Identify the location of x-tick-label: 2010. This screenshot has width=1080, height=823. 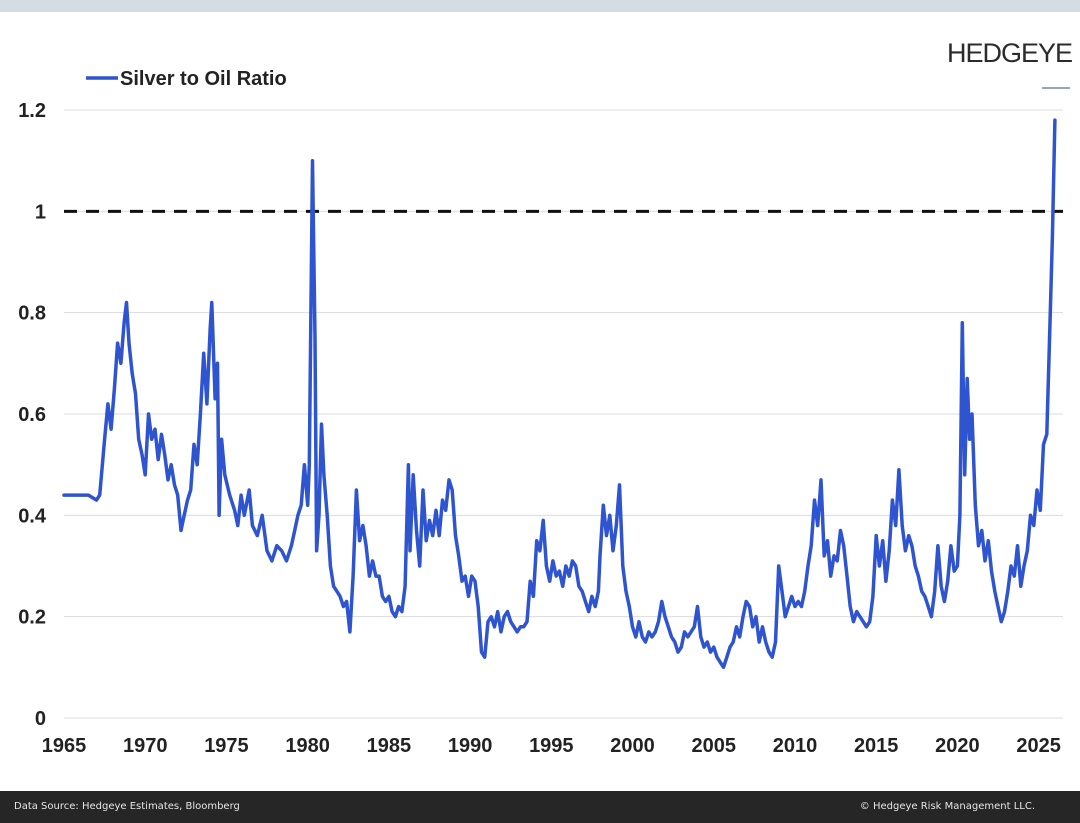
(795, 746).